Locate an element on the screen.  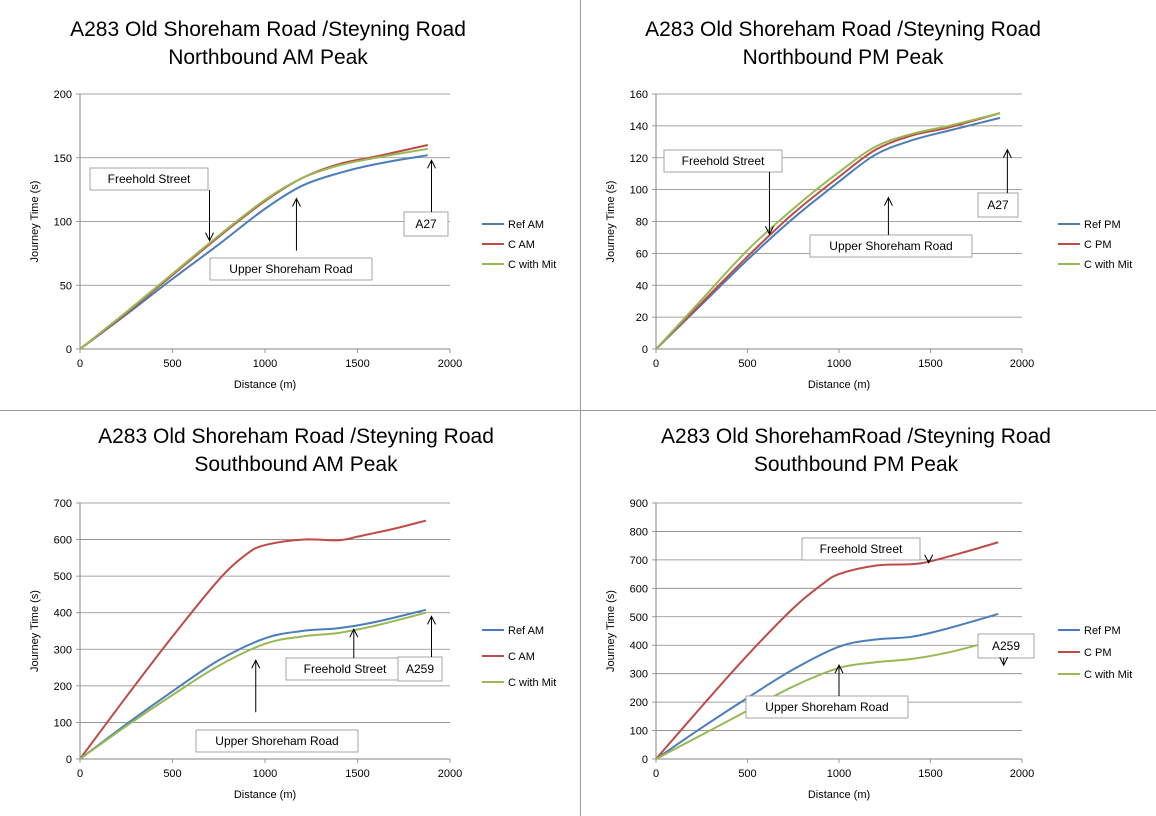
chart0-legend-label-0: Ref AM is located at coordinates (526, 225).